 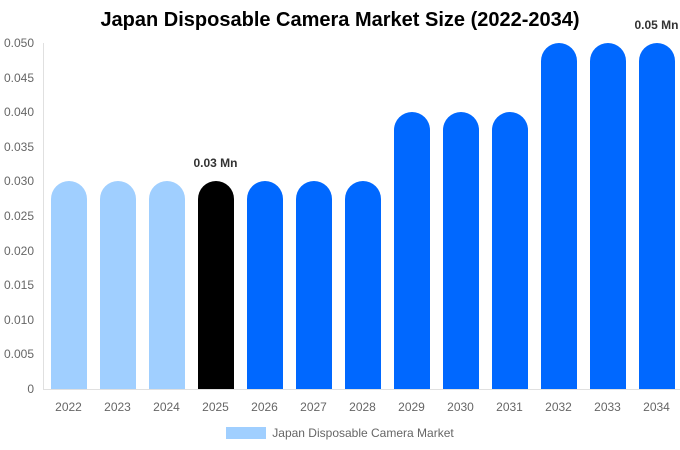 I want to click on y-tick-label: 0.015, so click(x=18, y=285).